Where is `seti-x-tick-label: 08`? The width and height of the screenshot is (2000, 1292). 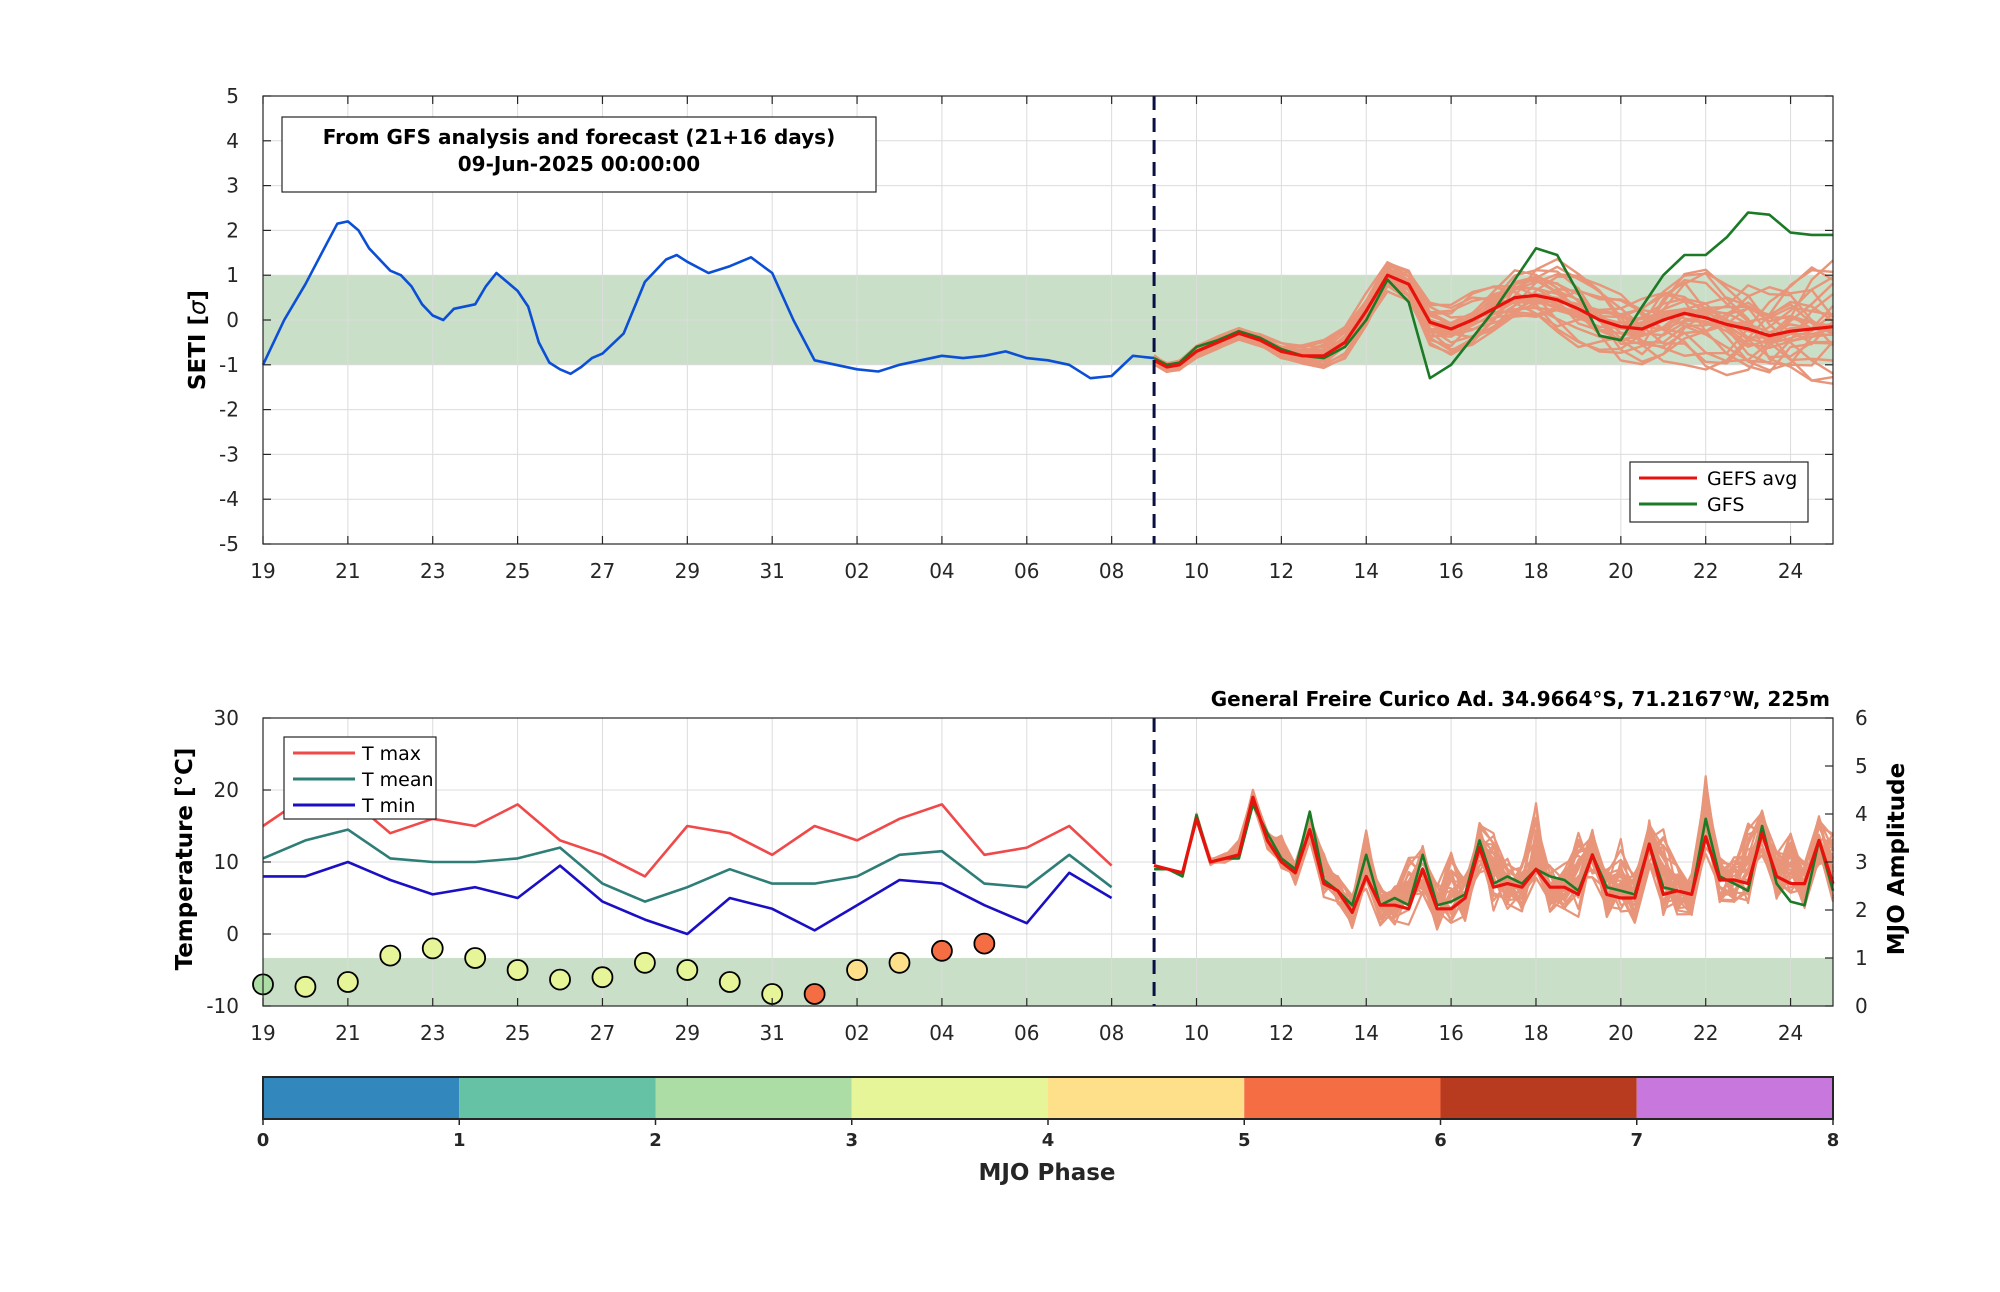
seti-x-tick-label: 08 is located at coordinates (1111, 571).